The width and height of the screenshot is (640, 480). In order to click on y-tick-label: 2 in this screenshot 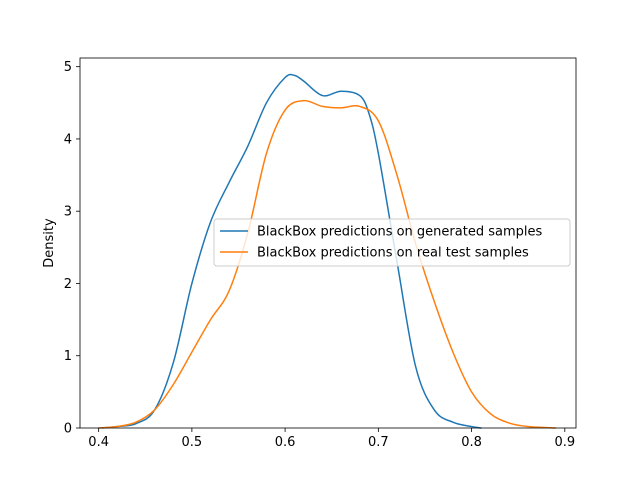, I will do `click(68, 284)`.